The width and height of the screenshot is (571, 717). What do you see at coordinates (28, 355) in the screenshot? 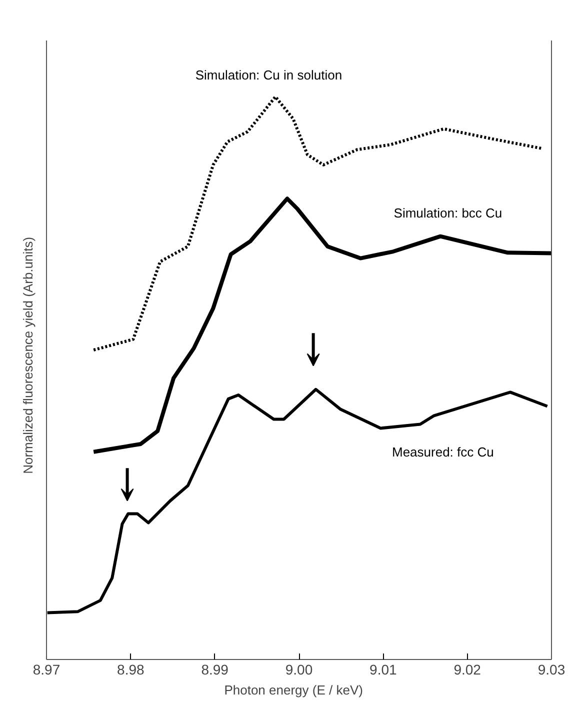
I see `y-axis-title: Normalized fluorescence yield (Arb.units)` at bounding box center [28, 355].